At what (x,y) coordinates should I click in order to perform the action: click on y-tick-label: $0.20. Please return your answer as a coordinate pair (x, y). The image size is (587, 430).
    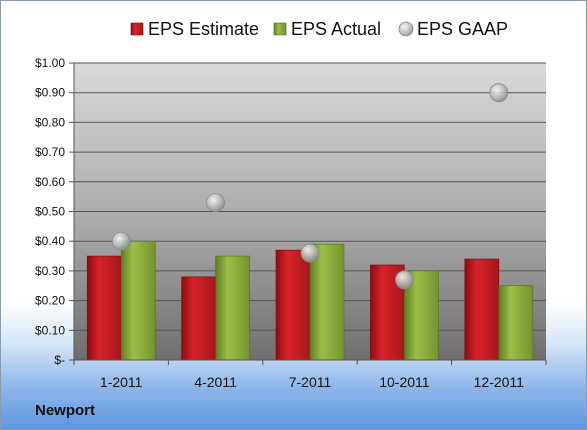
    Looking at the image, I should click on (50, 301).